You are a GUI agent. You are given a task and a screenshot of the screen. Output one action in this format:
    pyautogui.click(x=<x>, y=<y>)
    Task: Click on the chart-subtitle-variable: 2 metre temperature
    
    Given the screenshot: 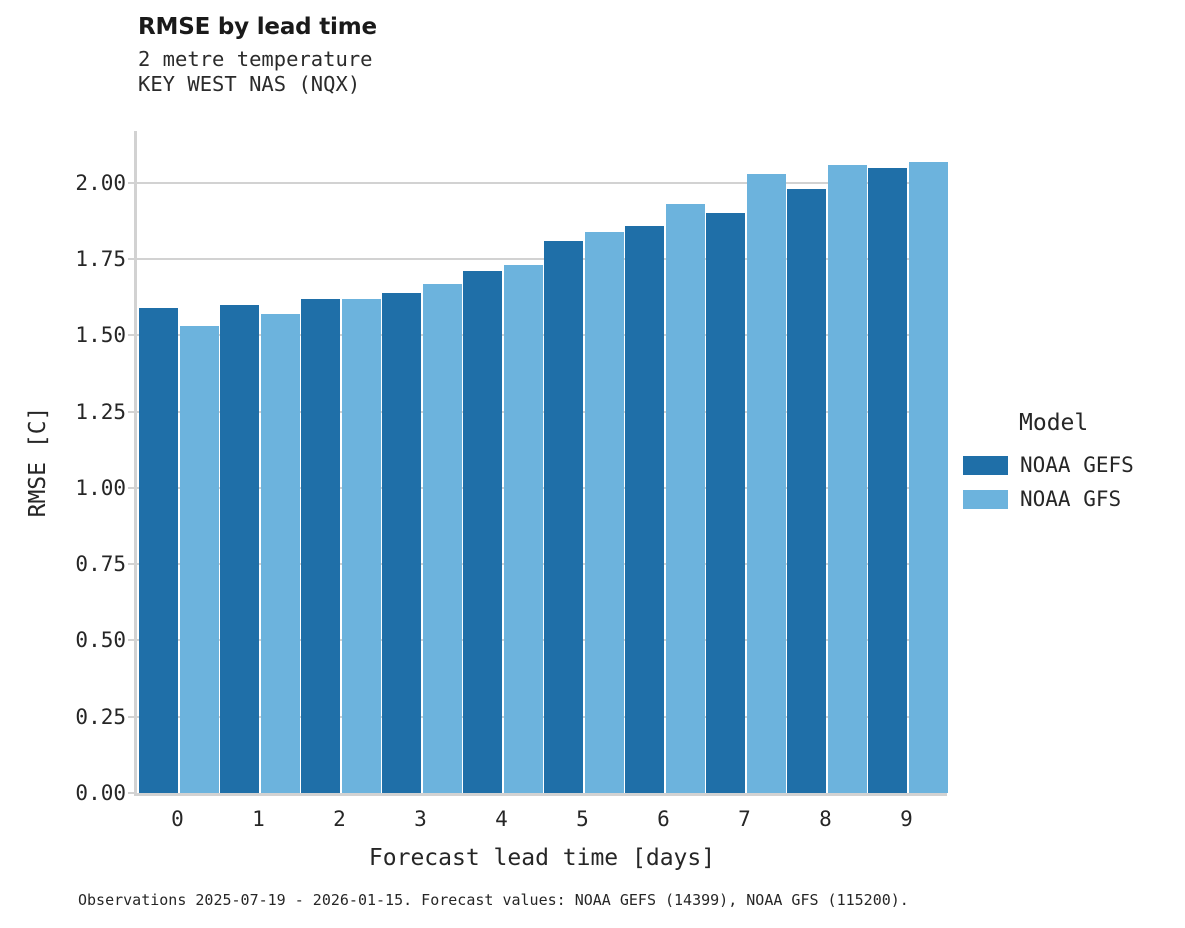 What is the action you would take?
    pyautogui.click(x=255, y=59)
    